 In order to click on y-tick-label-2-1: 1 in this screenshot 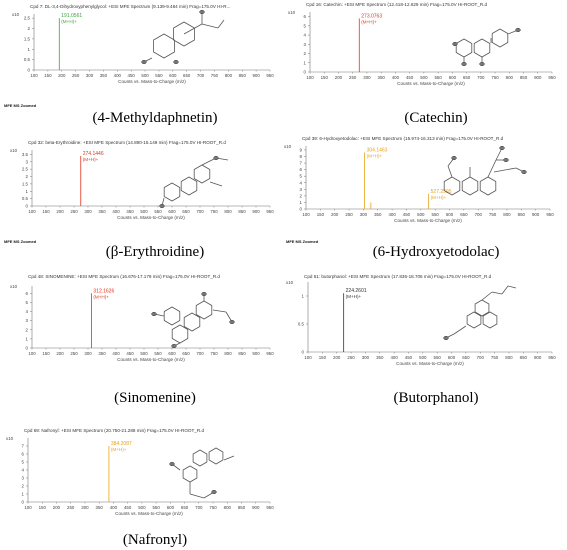, I will do `click(305, 62)`.